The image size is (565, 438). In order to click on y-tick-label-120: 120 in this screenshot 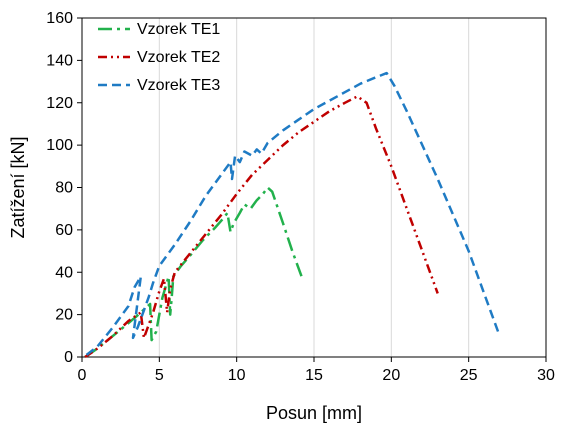, I will do `click(59, 103)`.